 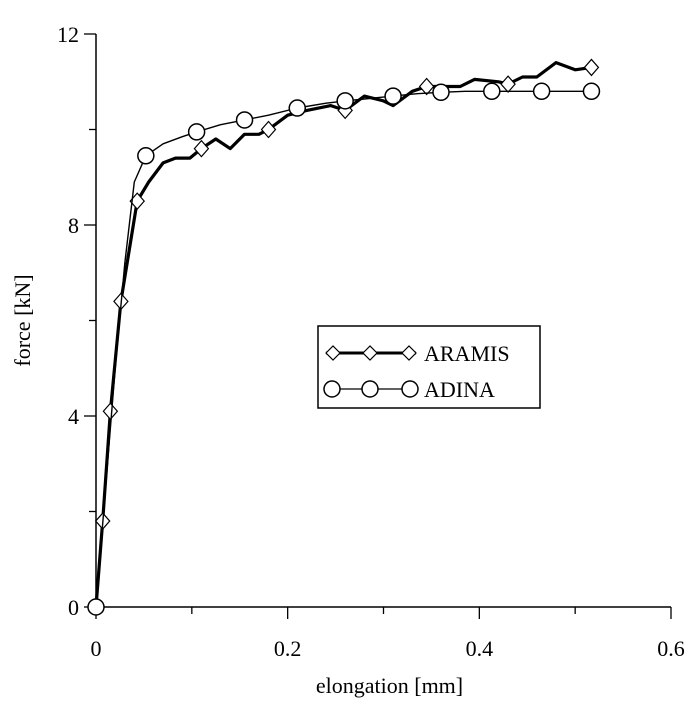 I want to click on legend-label-adina: ADINA, so click(x=459, y=389).